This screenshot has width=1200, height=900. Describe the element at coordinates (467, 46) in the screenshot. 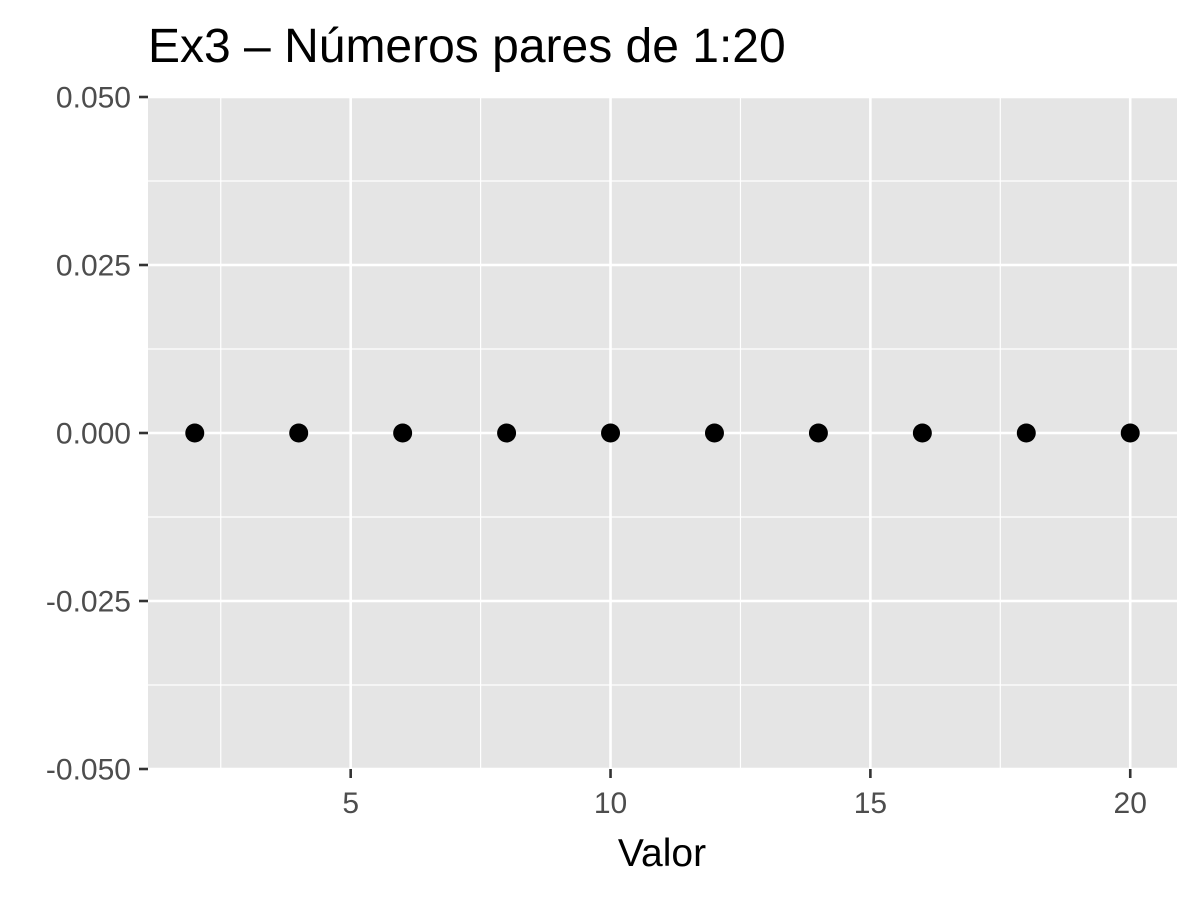

I see `chart-title: Ex3 – Números pares de 1:20` at that location.